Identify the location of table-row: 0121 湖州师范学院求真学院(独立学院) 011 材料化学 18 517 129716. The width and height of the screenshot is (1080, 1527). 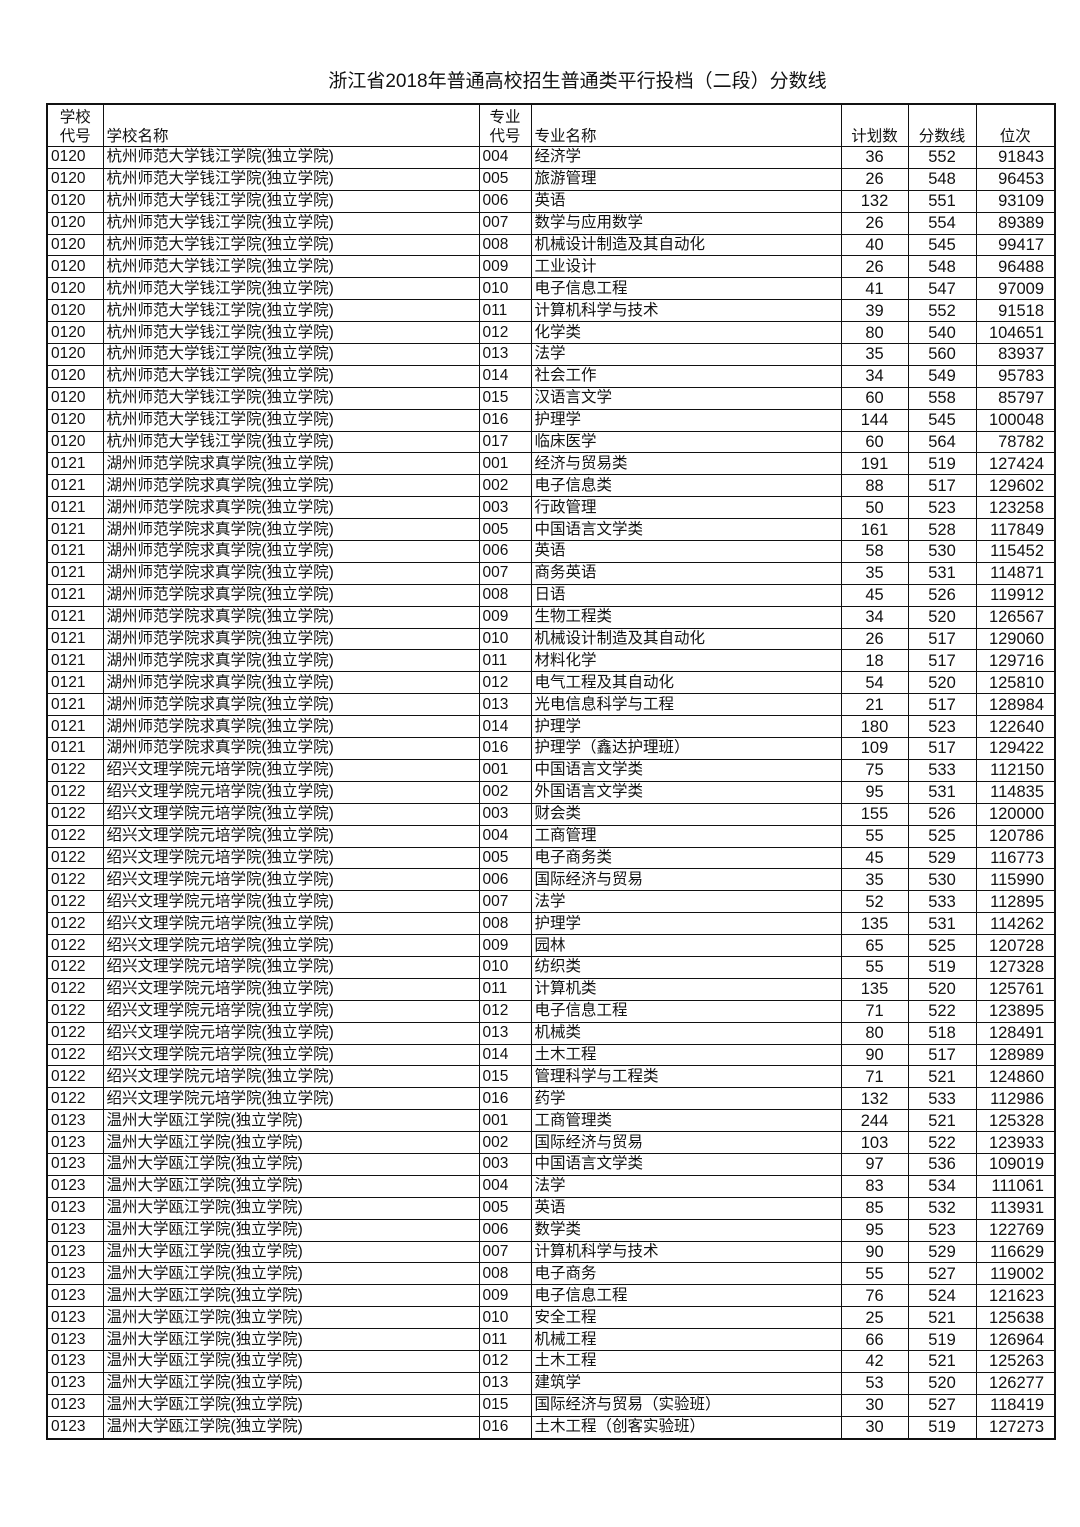
(551, 661).